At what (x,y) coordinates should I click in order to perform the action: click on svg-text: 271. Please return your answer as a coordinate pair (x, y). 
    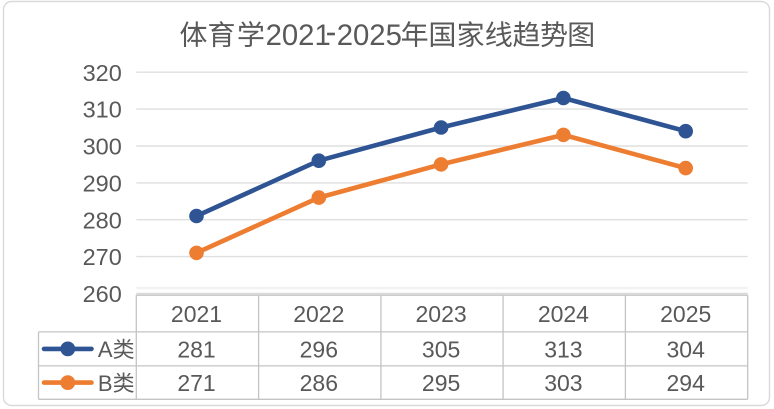
    Looking at the image, I should click on (196, 383).